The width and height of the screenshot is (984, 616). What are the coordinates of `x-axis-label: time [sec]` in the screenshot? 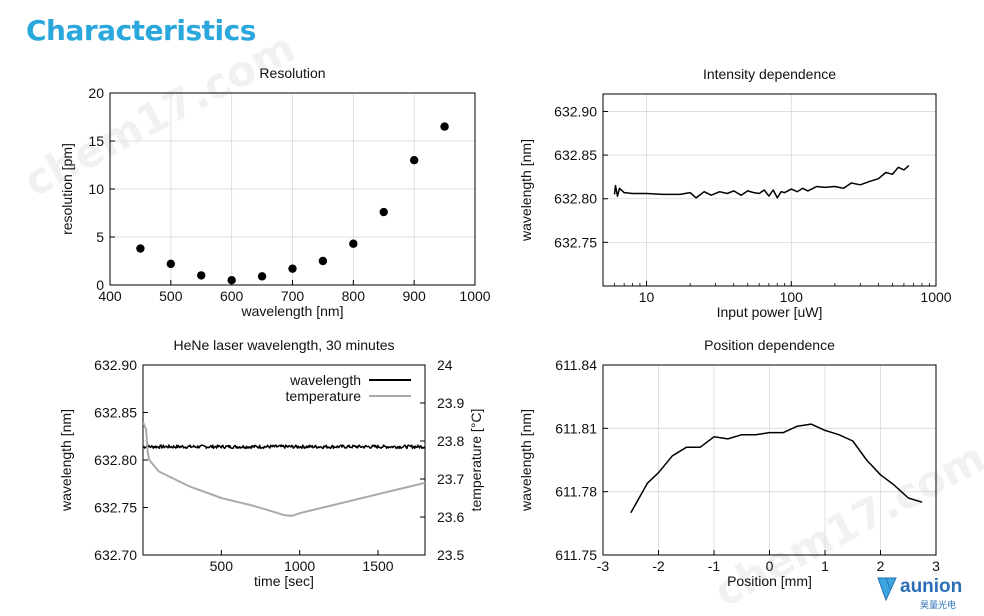 It's located at (284, 581).